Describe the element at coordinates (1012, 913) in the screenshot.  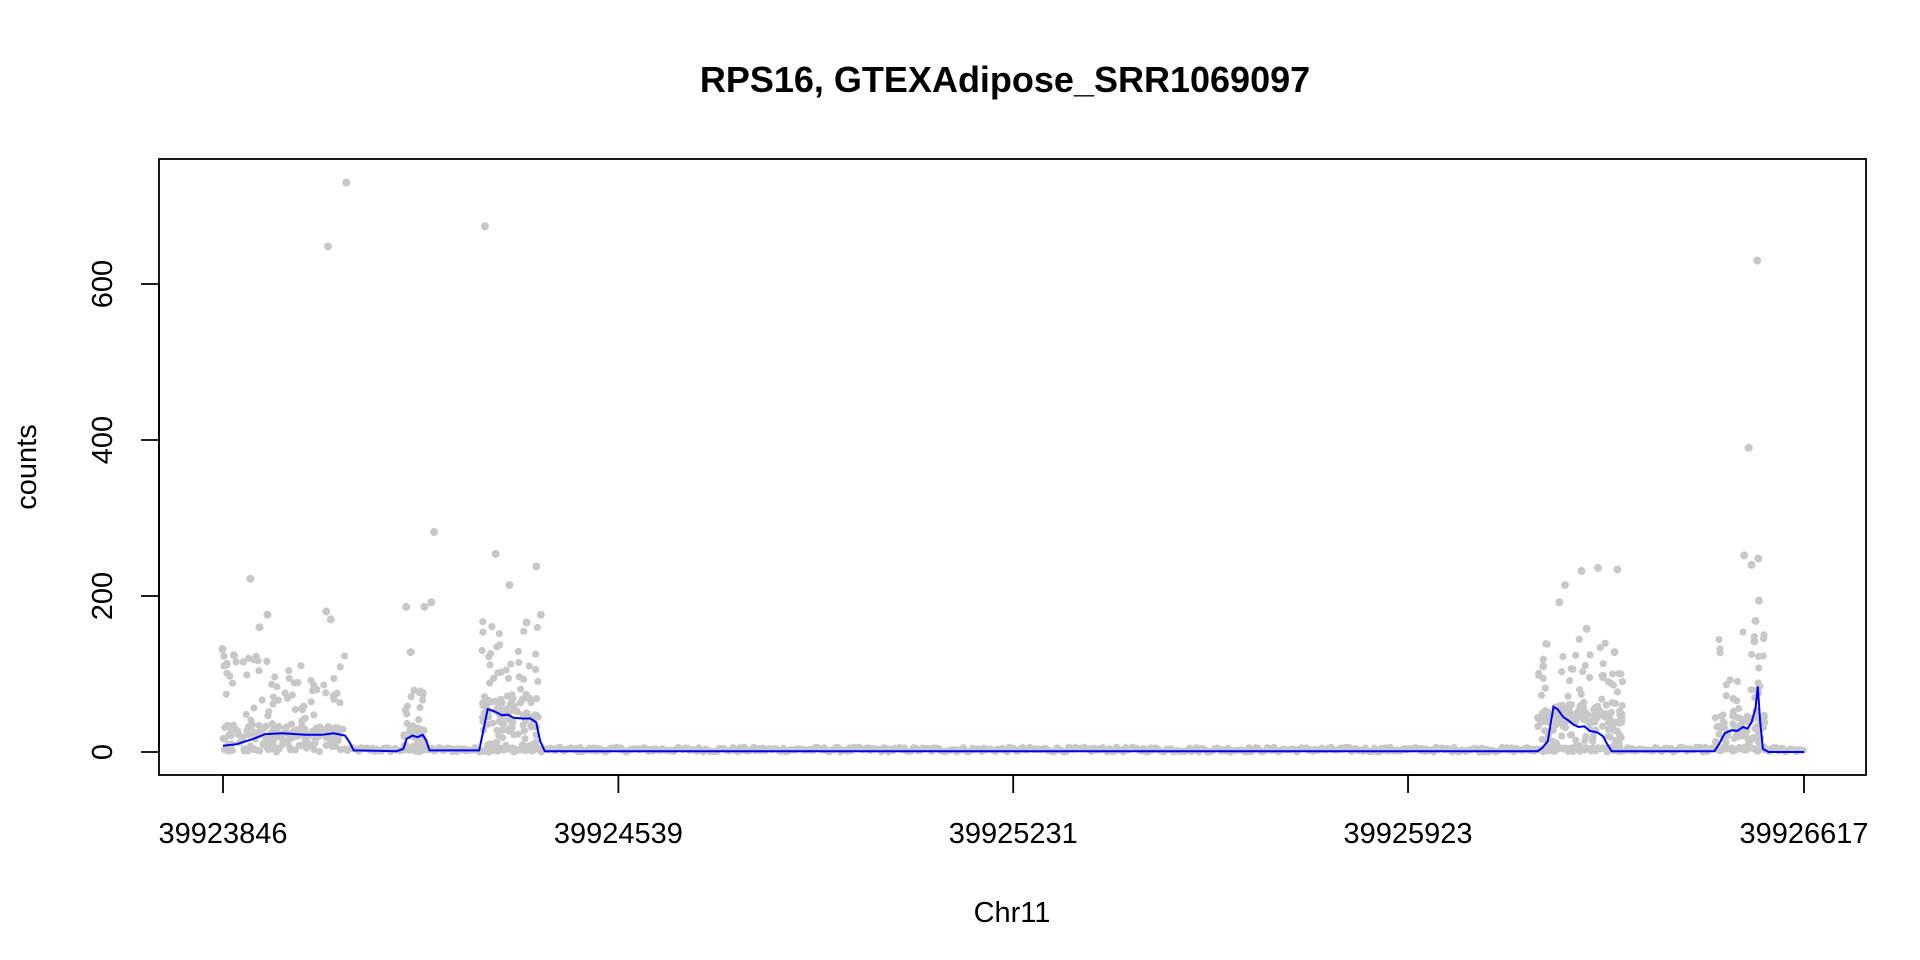
I see `x-axis-label: Chr11` at that location.